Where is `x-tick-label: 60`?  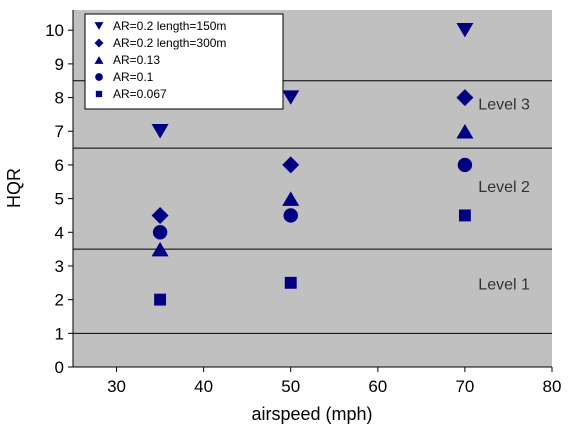
x-tick-label: 60 is located at coordinates (377, 386).